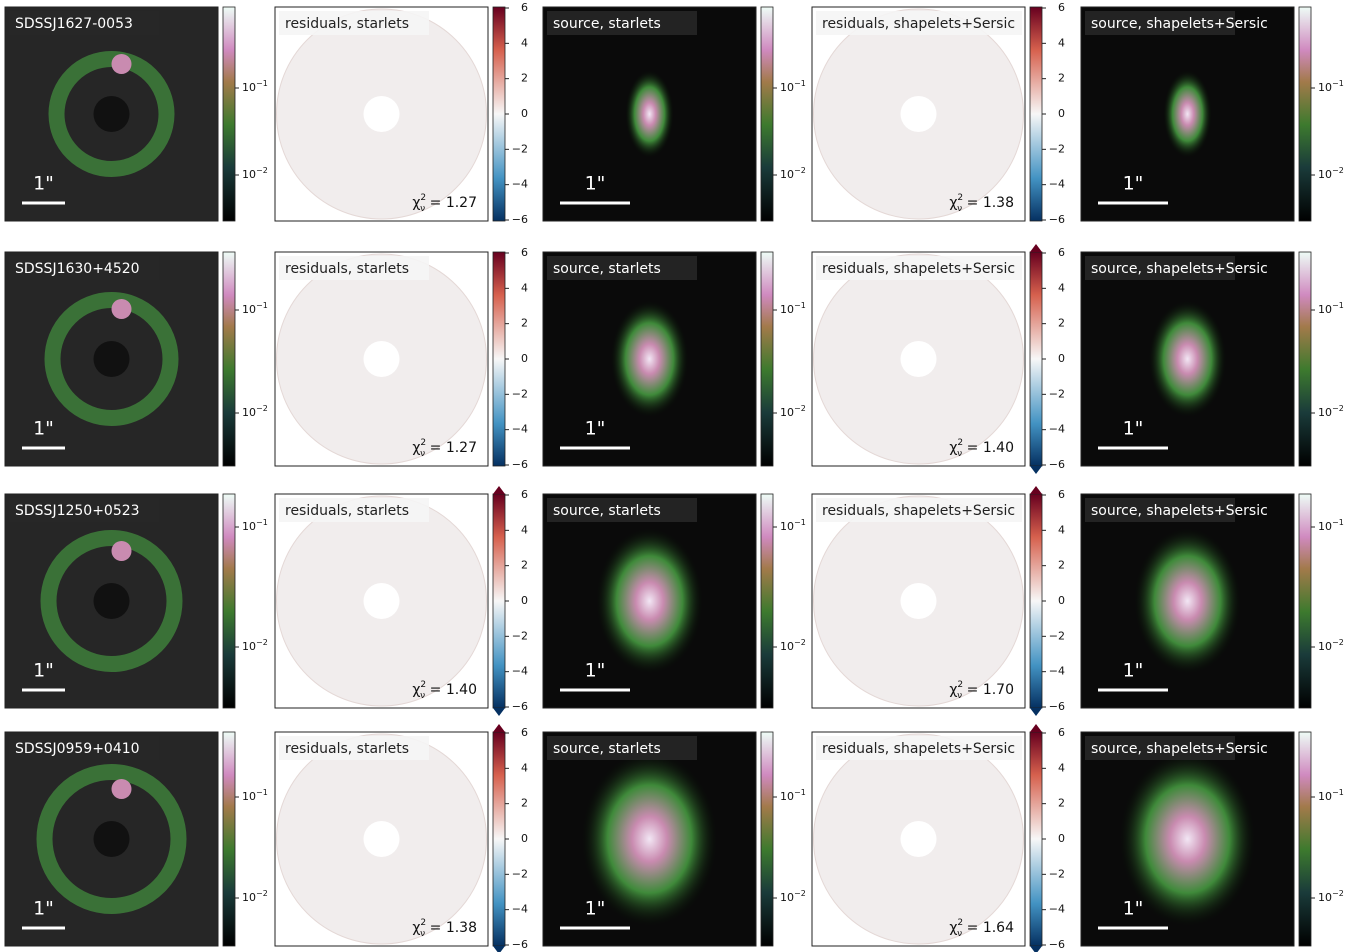 The height and width of the screenshot is (952, 1365). I want to click on chi-value: 1.64, so click(998, 928).